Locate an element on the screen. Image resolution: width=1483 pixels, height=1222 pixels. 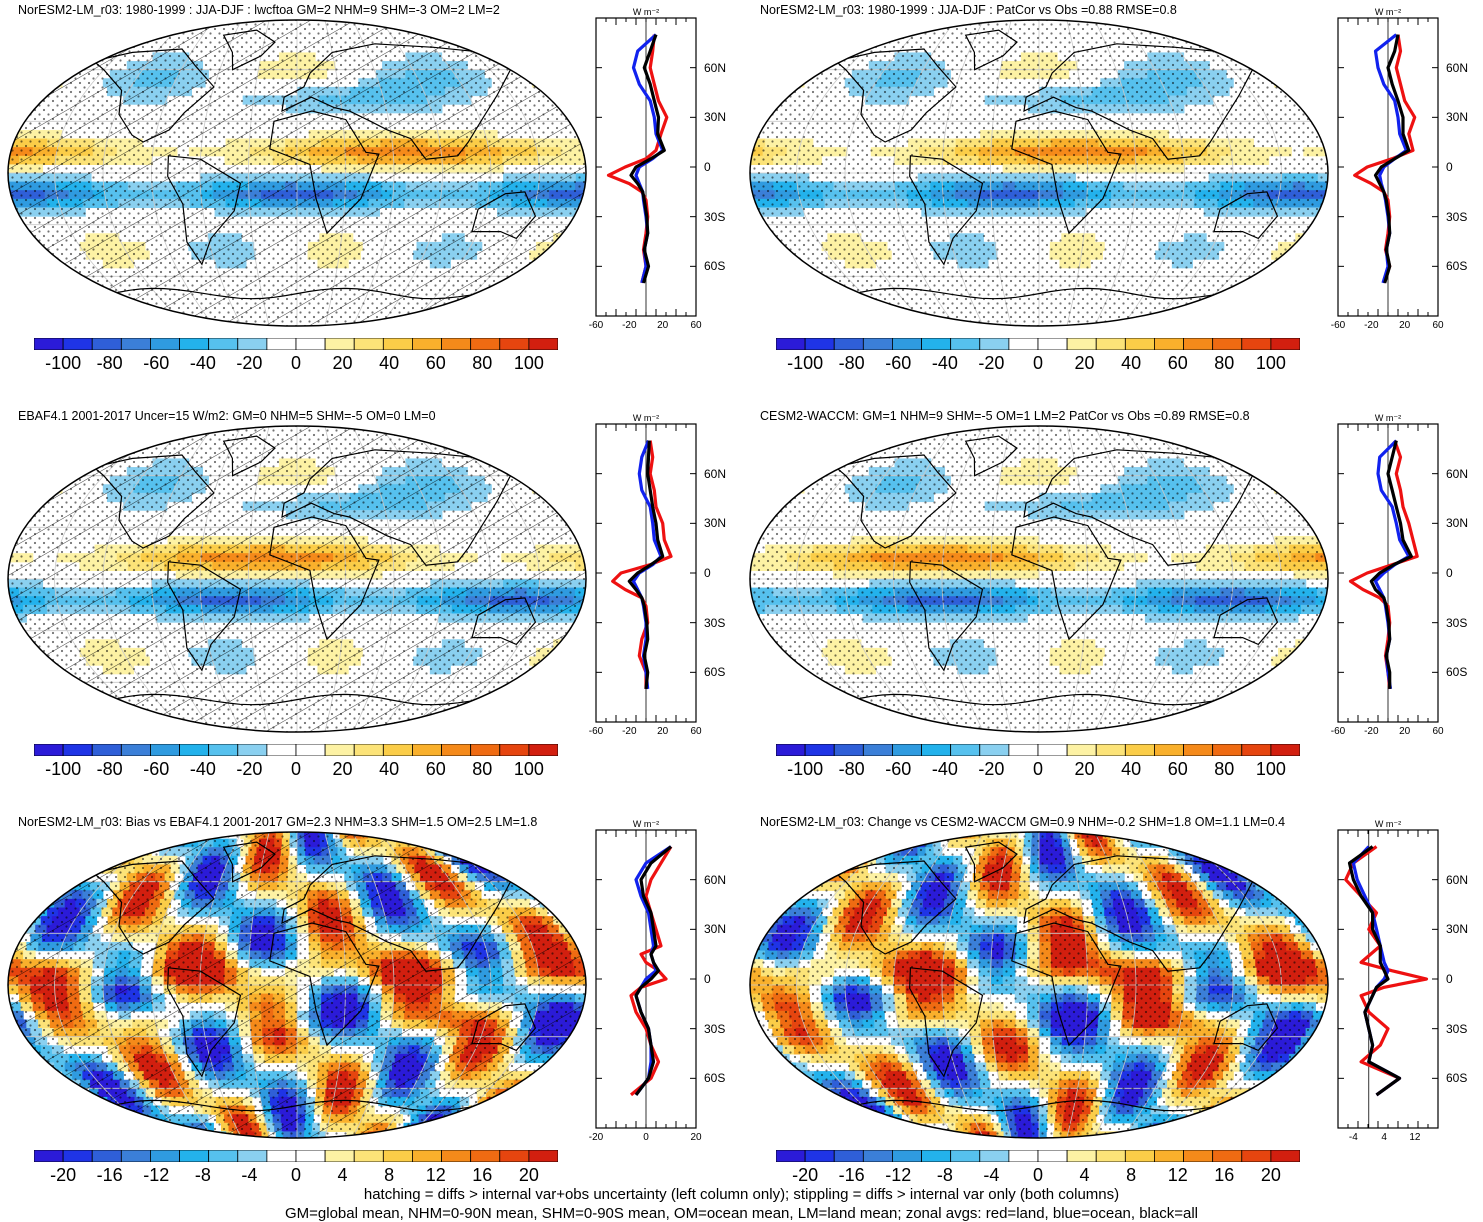
colorbar-label: -4 is located at coordinates (991, 1175).